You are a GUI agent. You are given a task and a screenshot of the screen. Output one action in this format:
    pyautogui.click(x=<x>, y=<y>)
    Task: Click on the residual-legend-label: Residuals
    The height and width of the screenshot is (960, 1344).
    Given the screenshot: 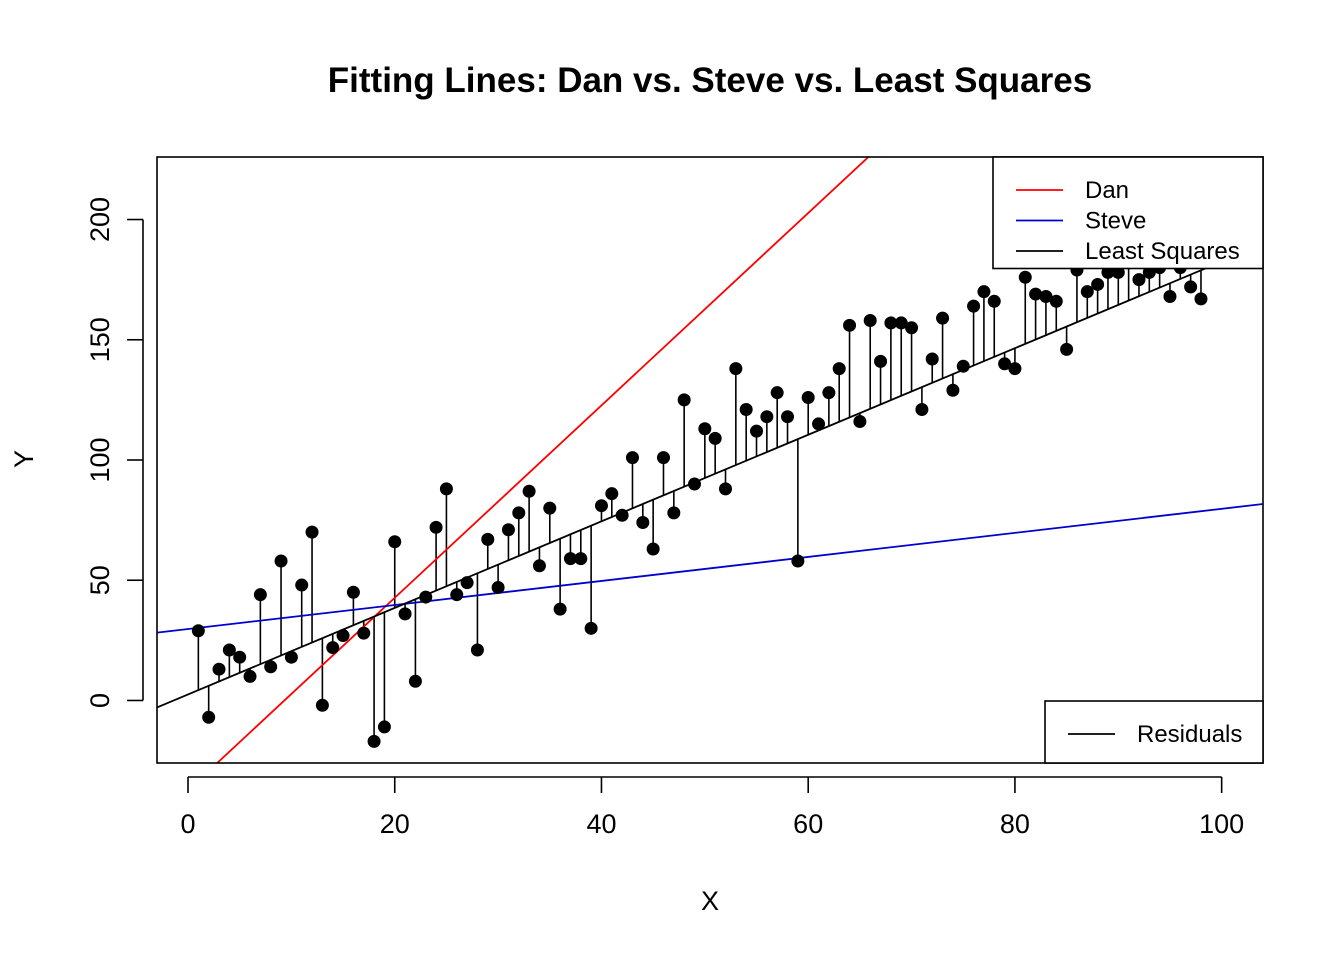 What is the action you would take?
    pyautogui.click(x=1189, y=734)
    